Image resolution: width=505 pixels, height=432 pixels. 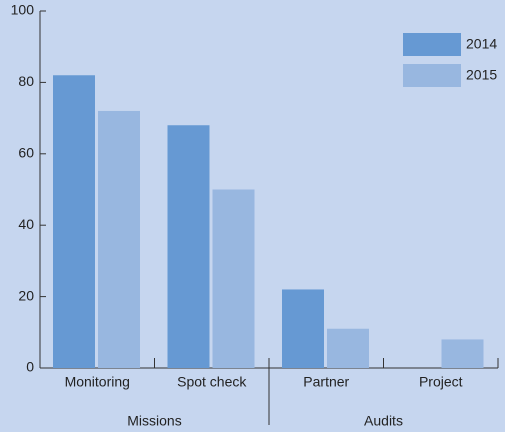 What do you see at coordinates (26, 153) in the screenshot?
I see `y-tick-label: 60` at bounding box center [26, 153].